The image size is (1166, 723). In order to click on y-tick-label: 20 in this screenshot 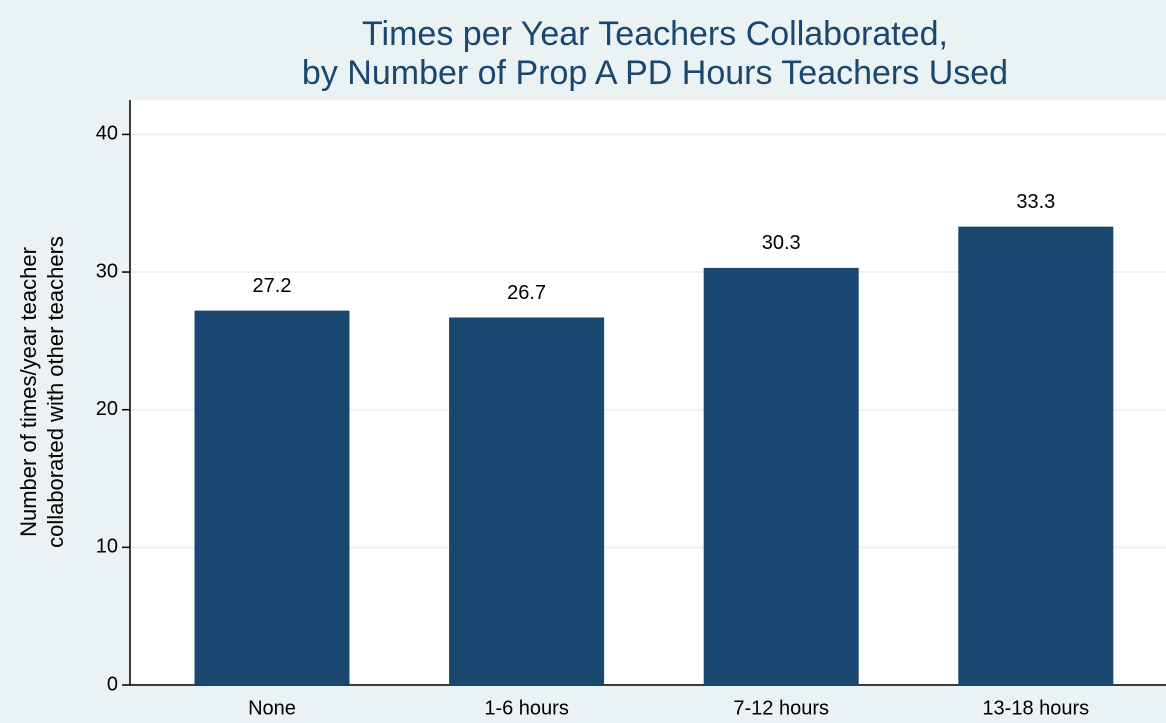, I will do `click(107, 409)`.